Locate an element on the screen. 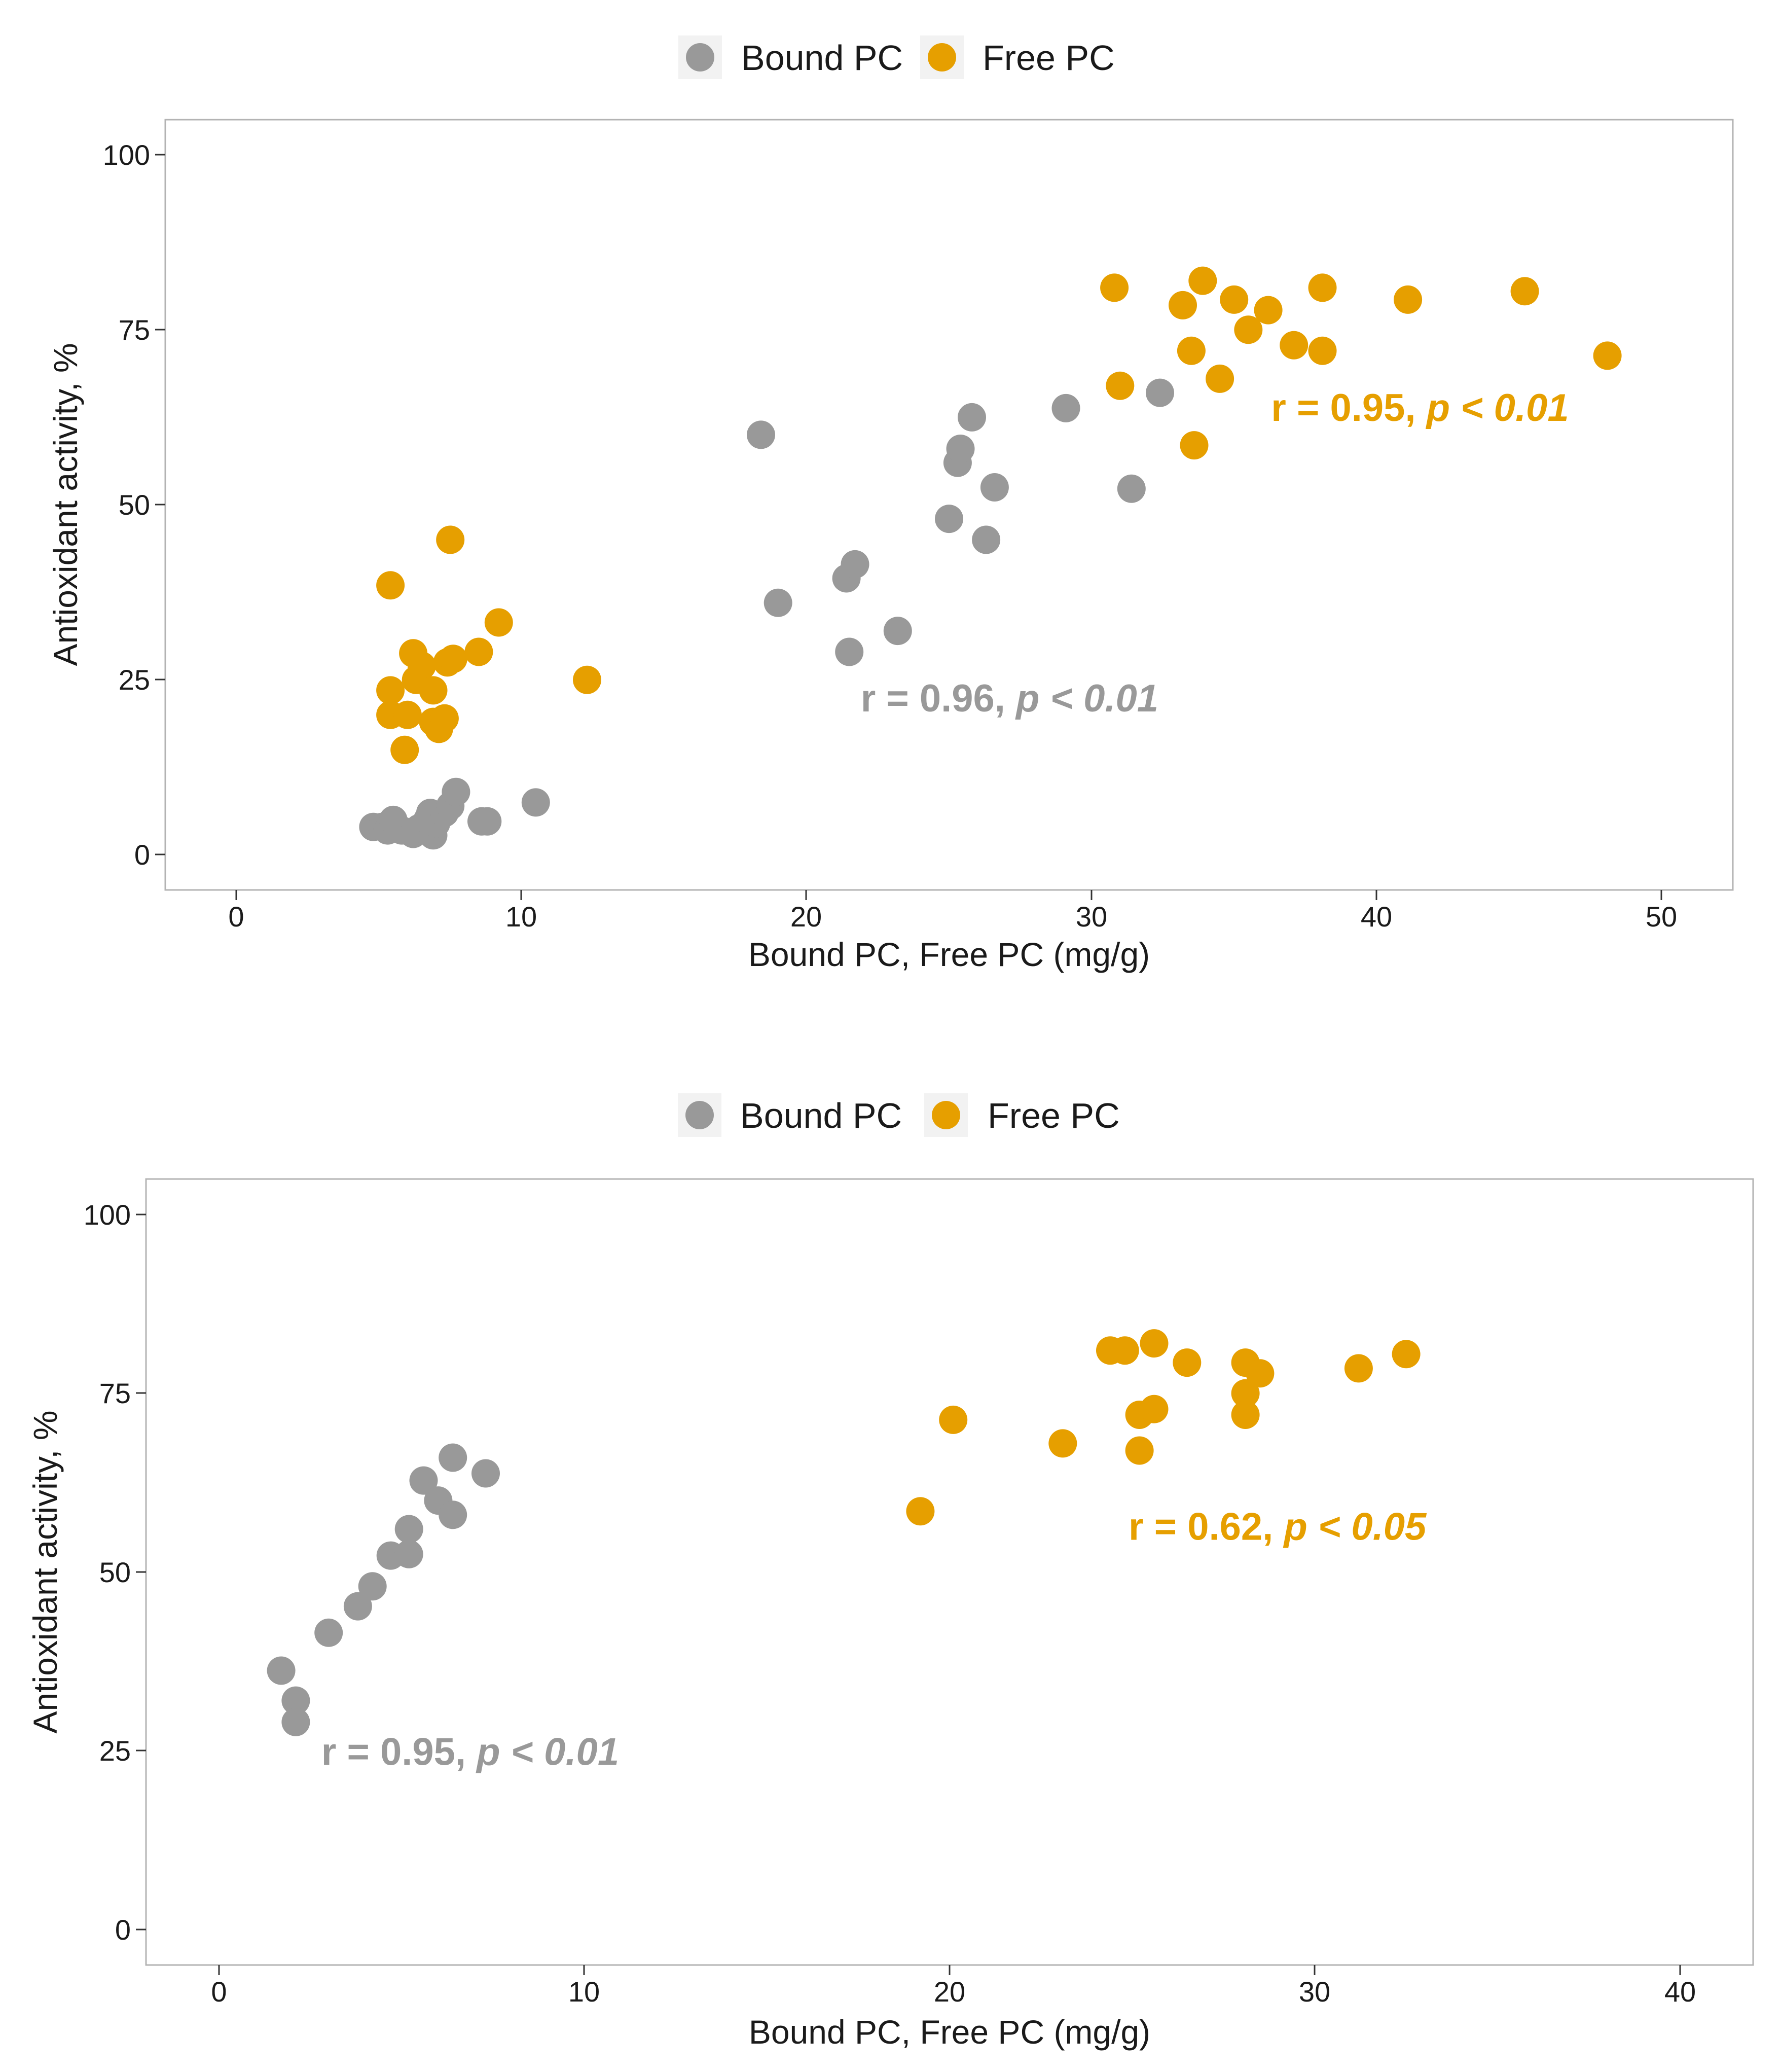 The image size is (1781, 2072). chart-1-legend: Bound PC Free PC is located at coordinates (896, 57).